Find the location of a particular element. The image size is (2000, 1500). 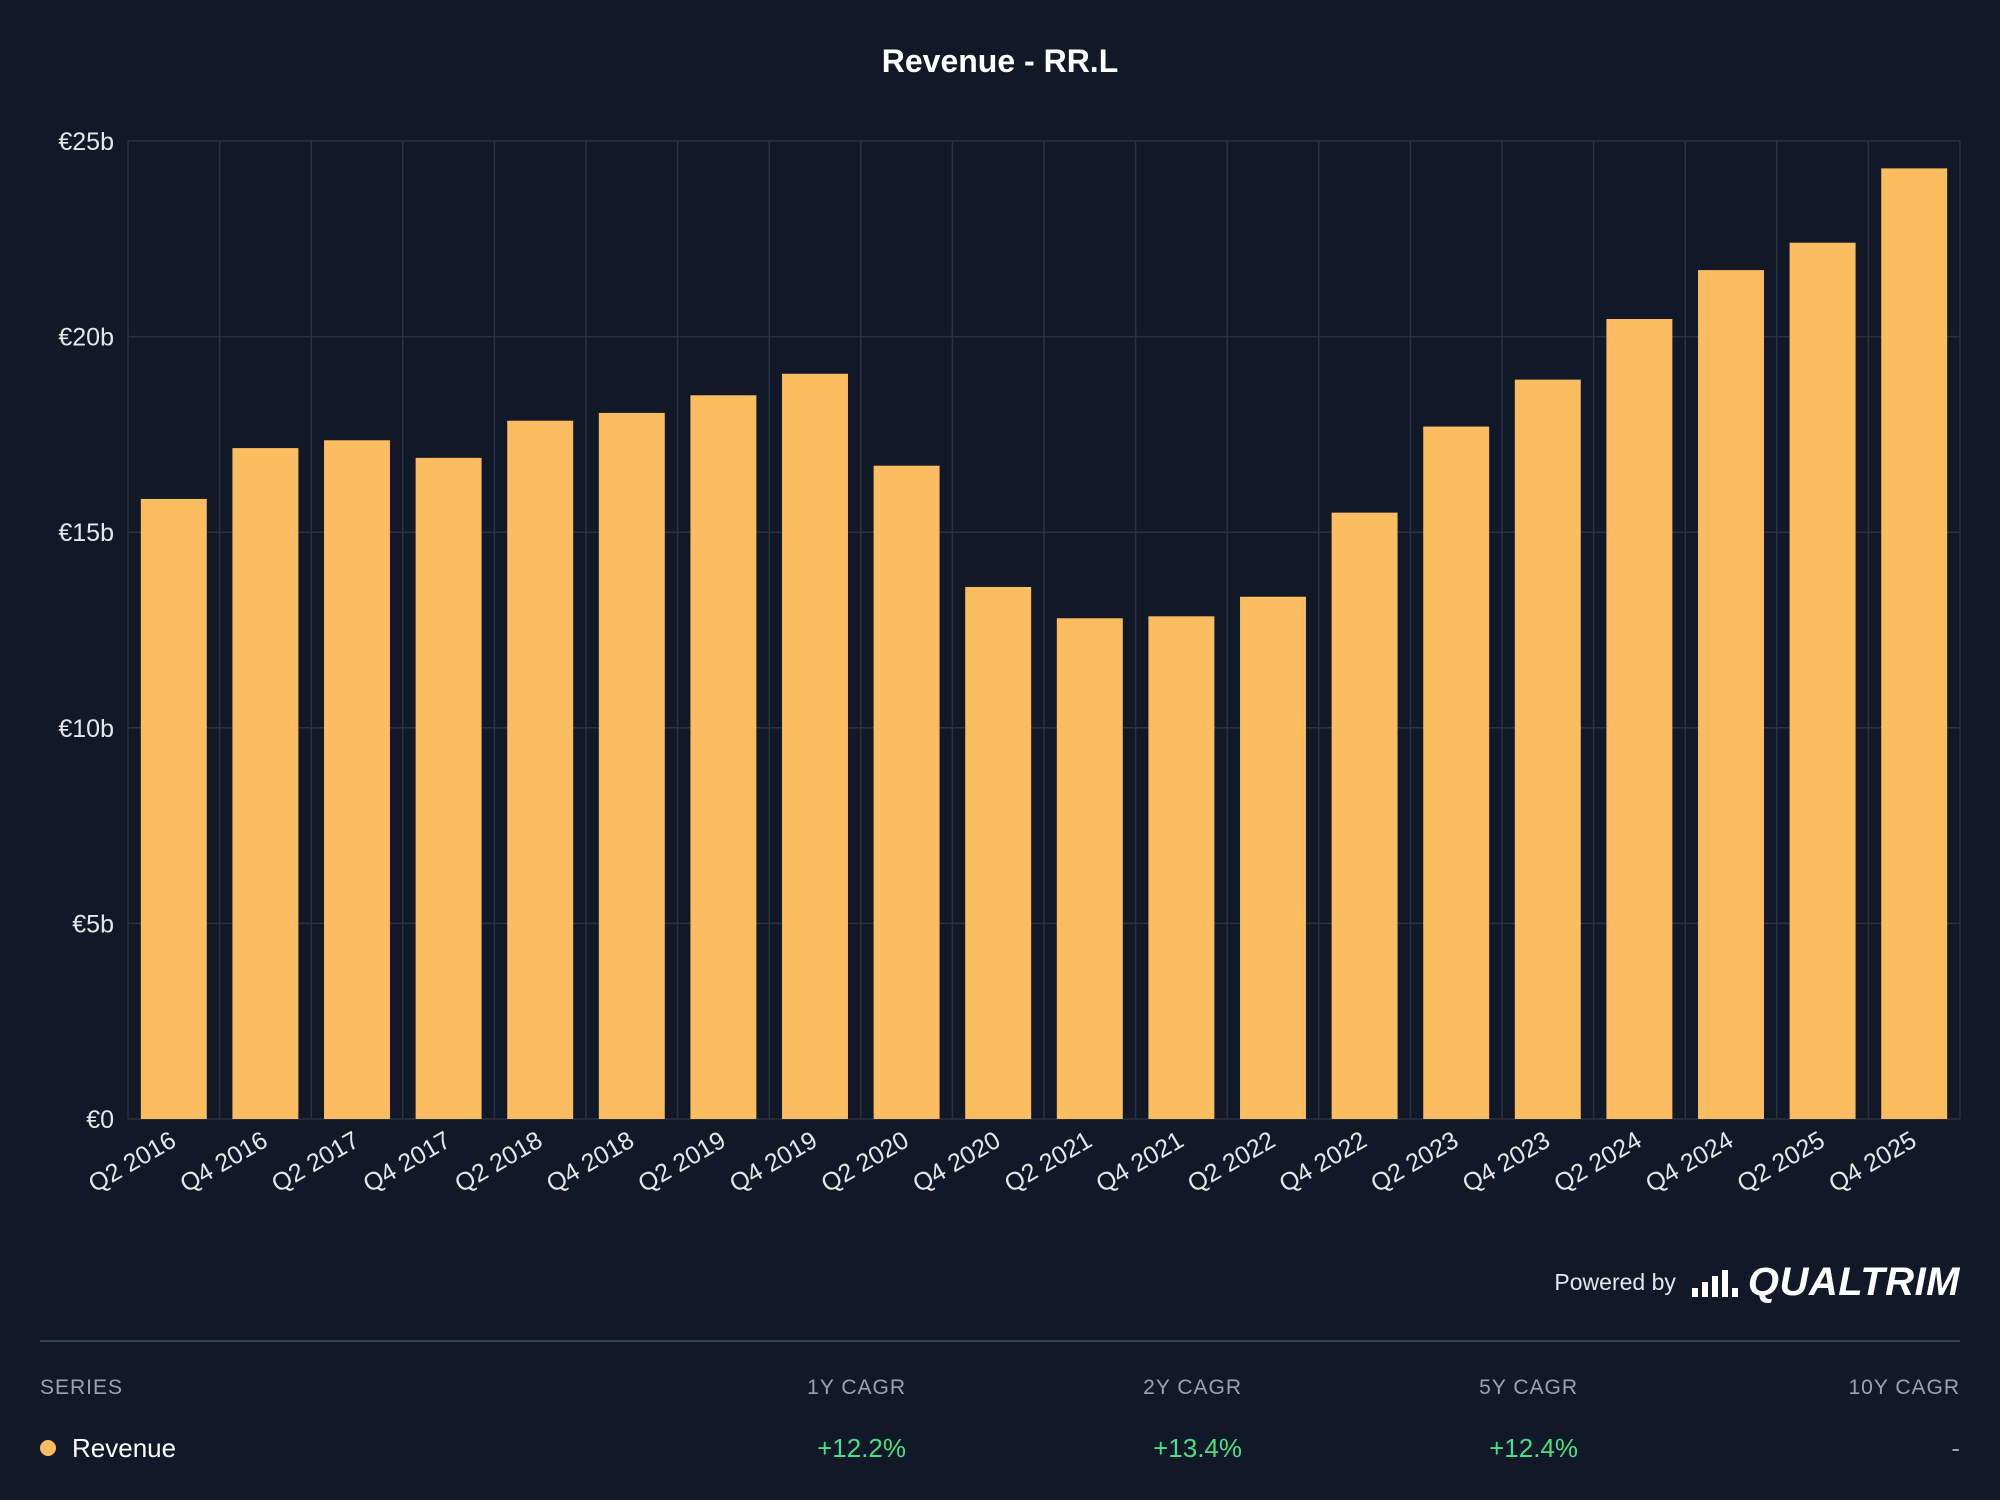

cagr-5y-value: +12.4% is located at coordinates (1533, 1448).